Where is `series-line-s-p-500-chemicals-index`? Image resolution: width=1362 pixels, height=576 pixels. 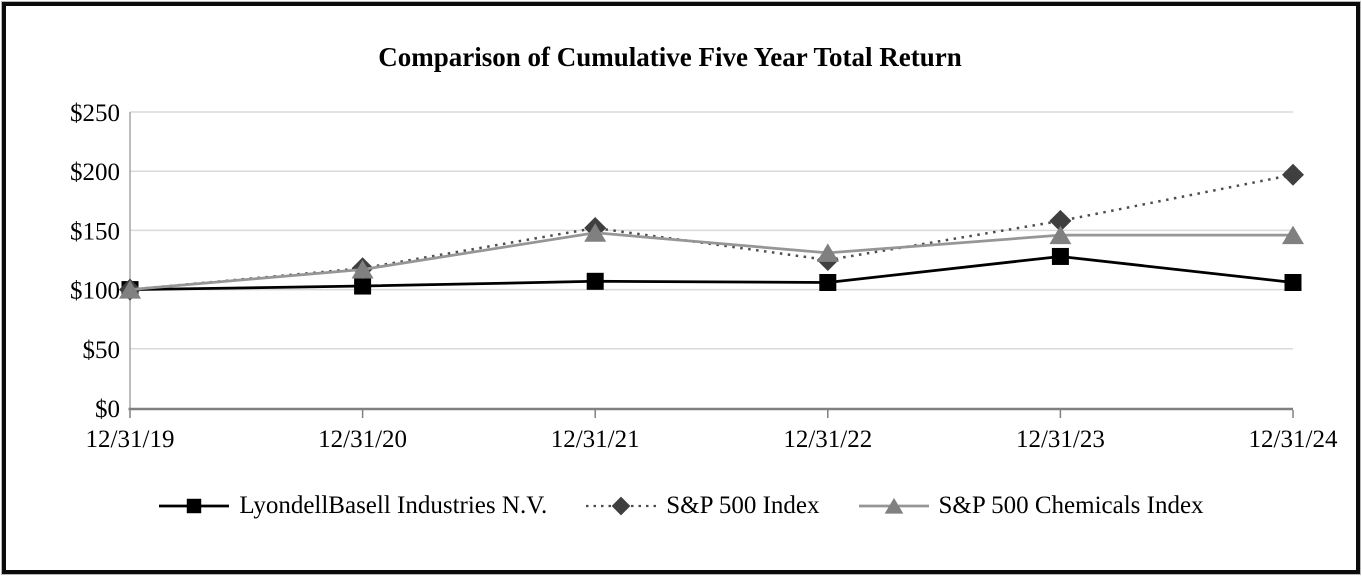 series-line-s-p-500-chemicals-index is located at coordinates (711, 261).